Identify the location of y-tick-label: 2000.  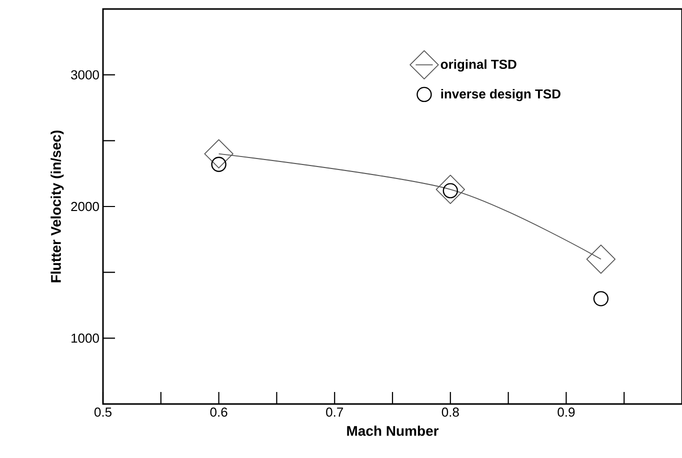
(85, 207).